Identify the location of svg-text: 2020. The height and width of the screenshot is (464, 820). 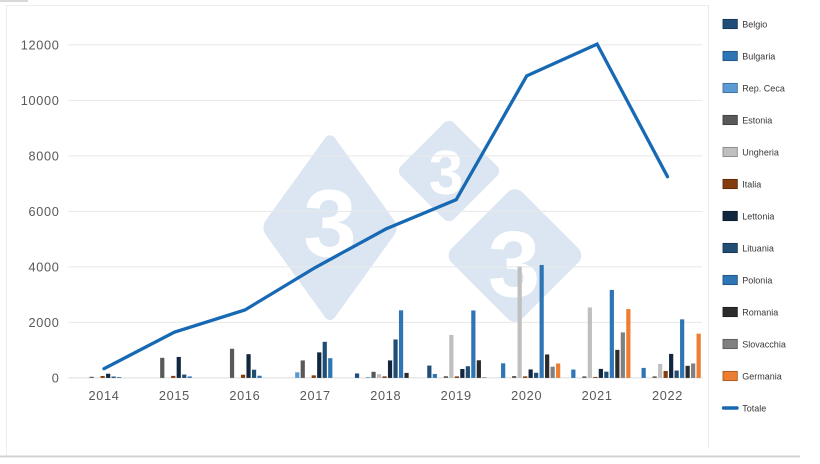
(526, 396).